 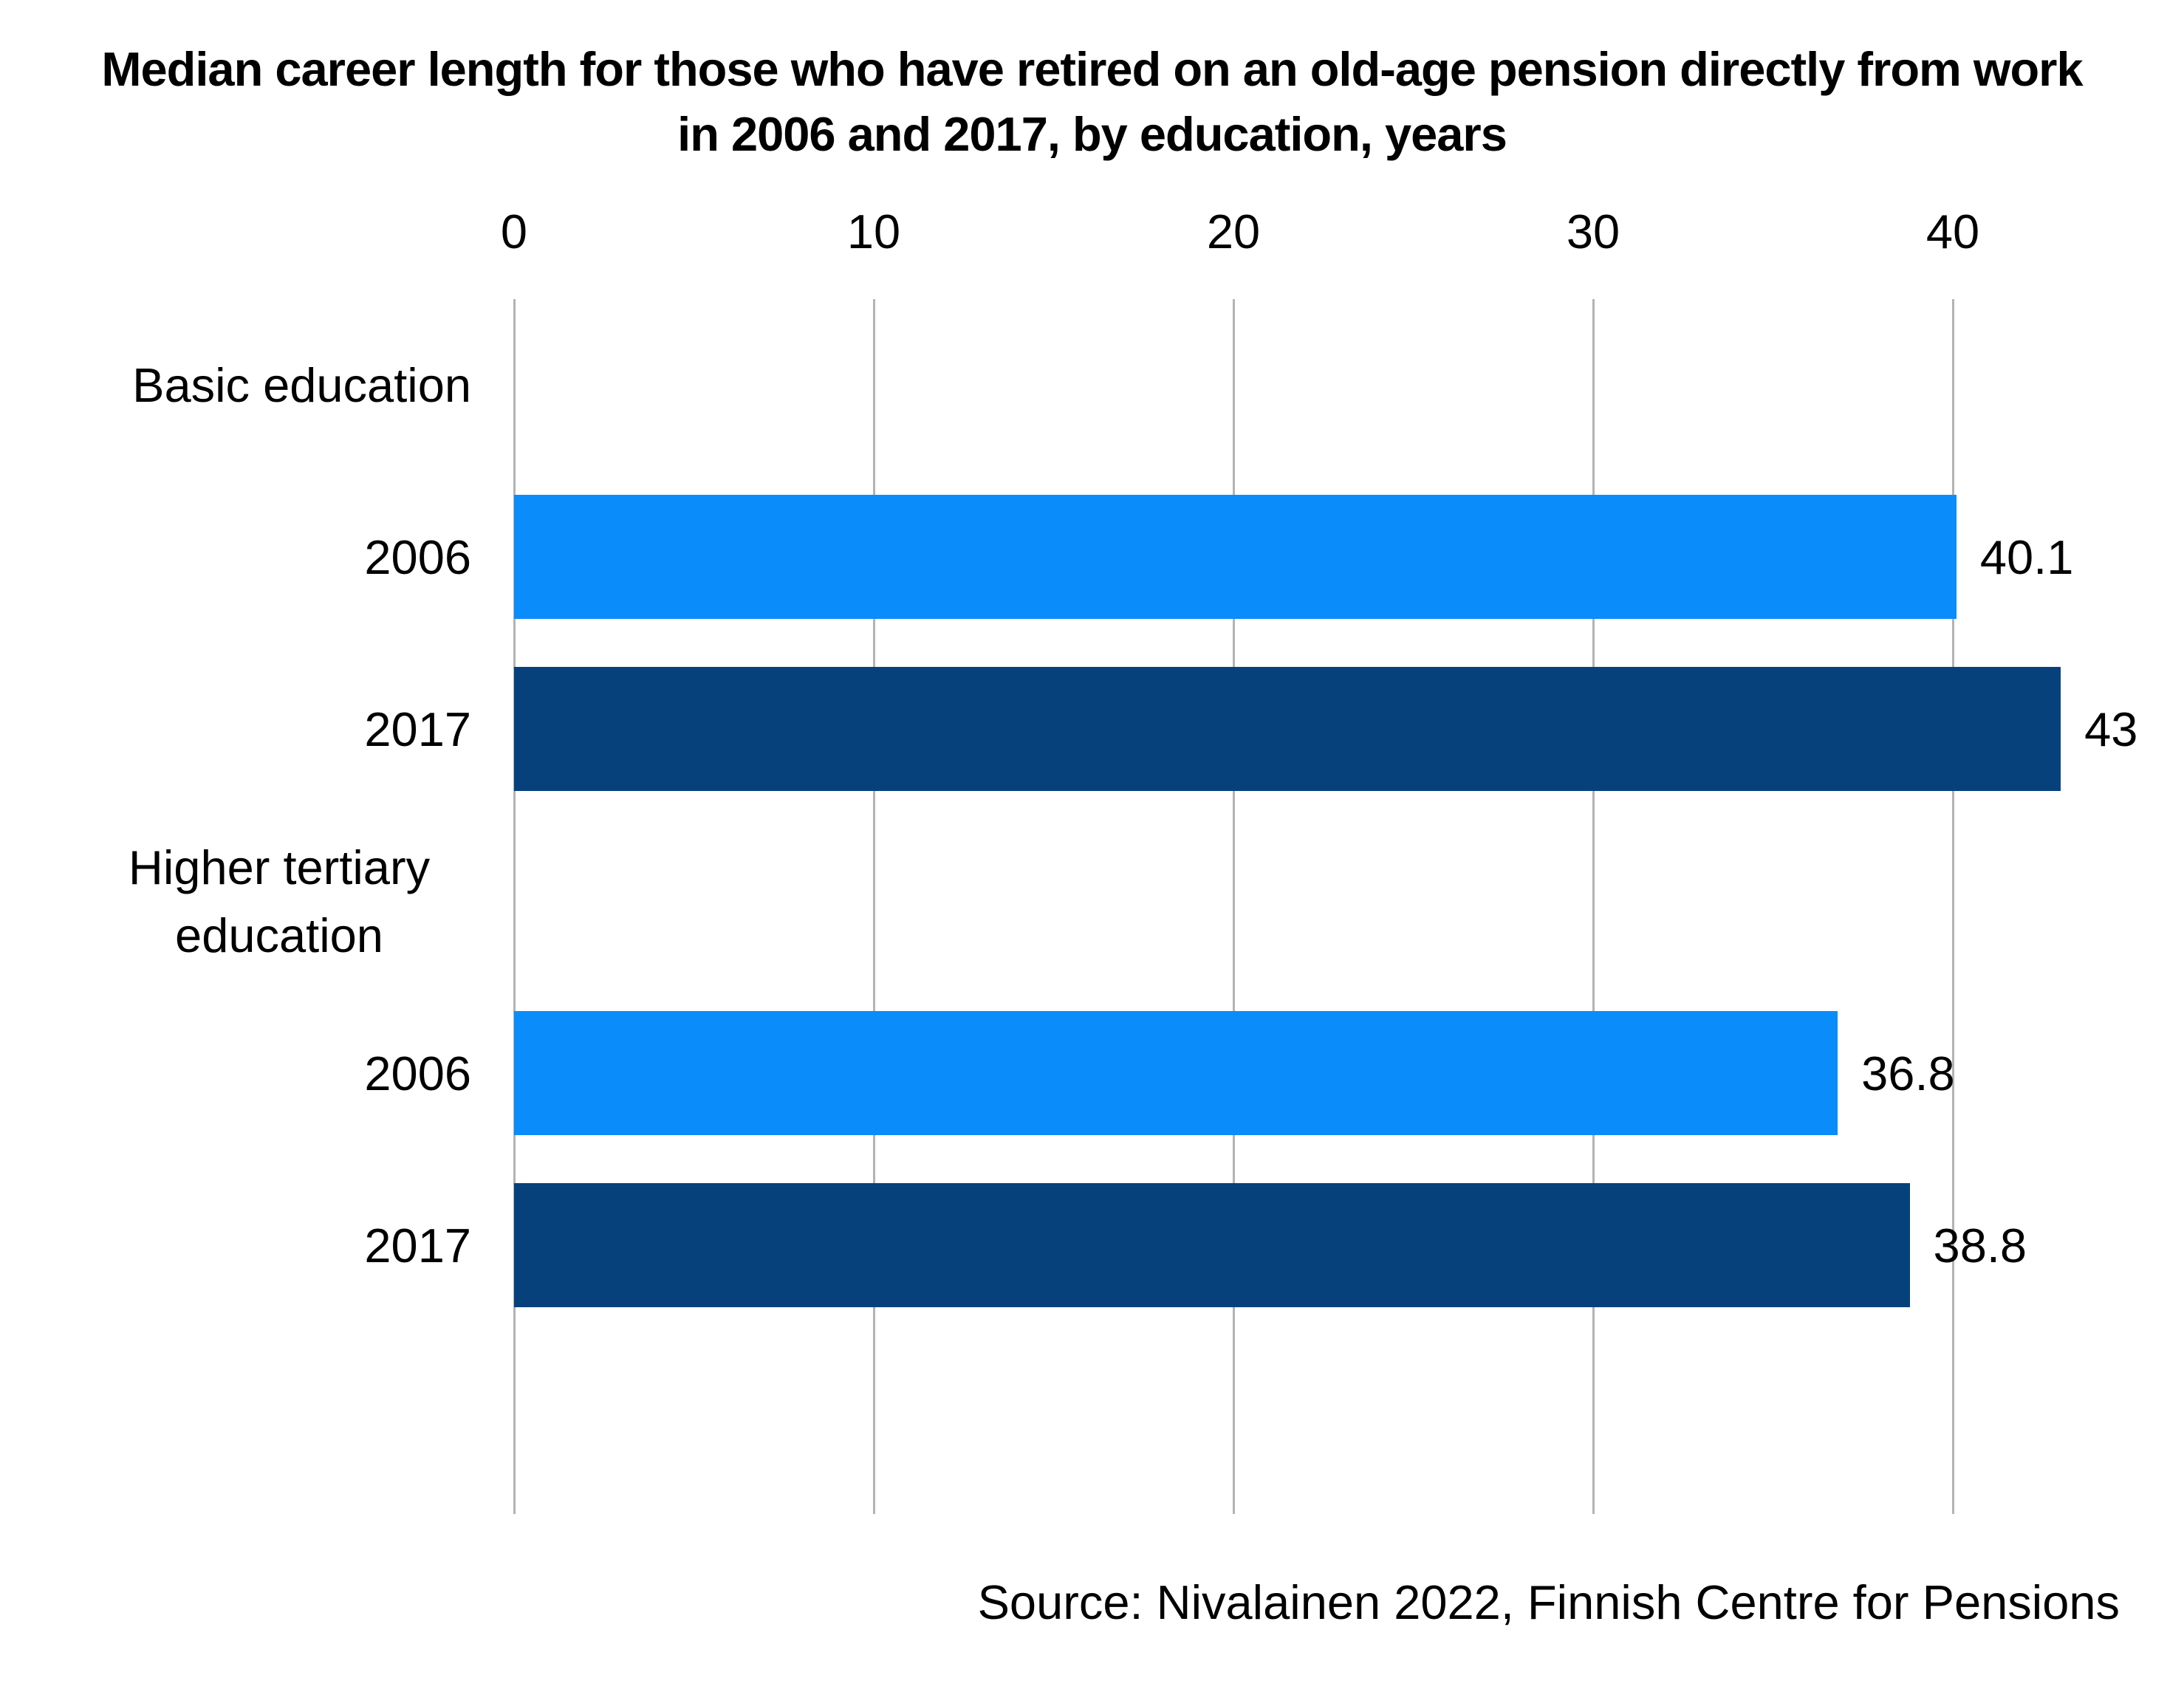 I want to click on category-label: Basic education, so click(x=236, y=385).